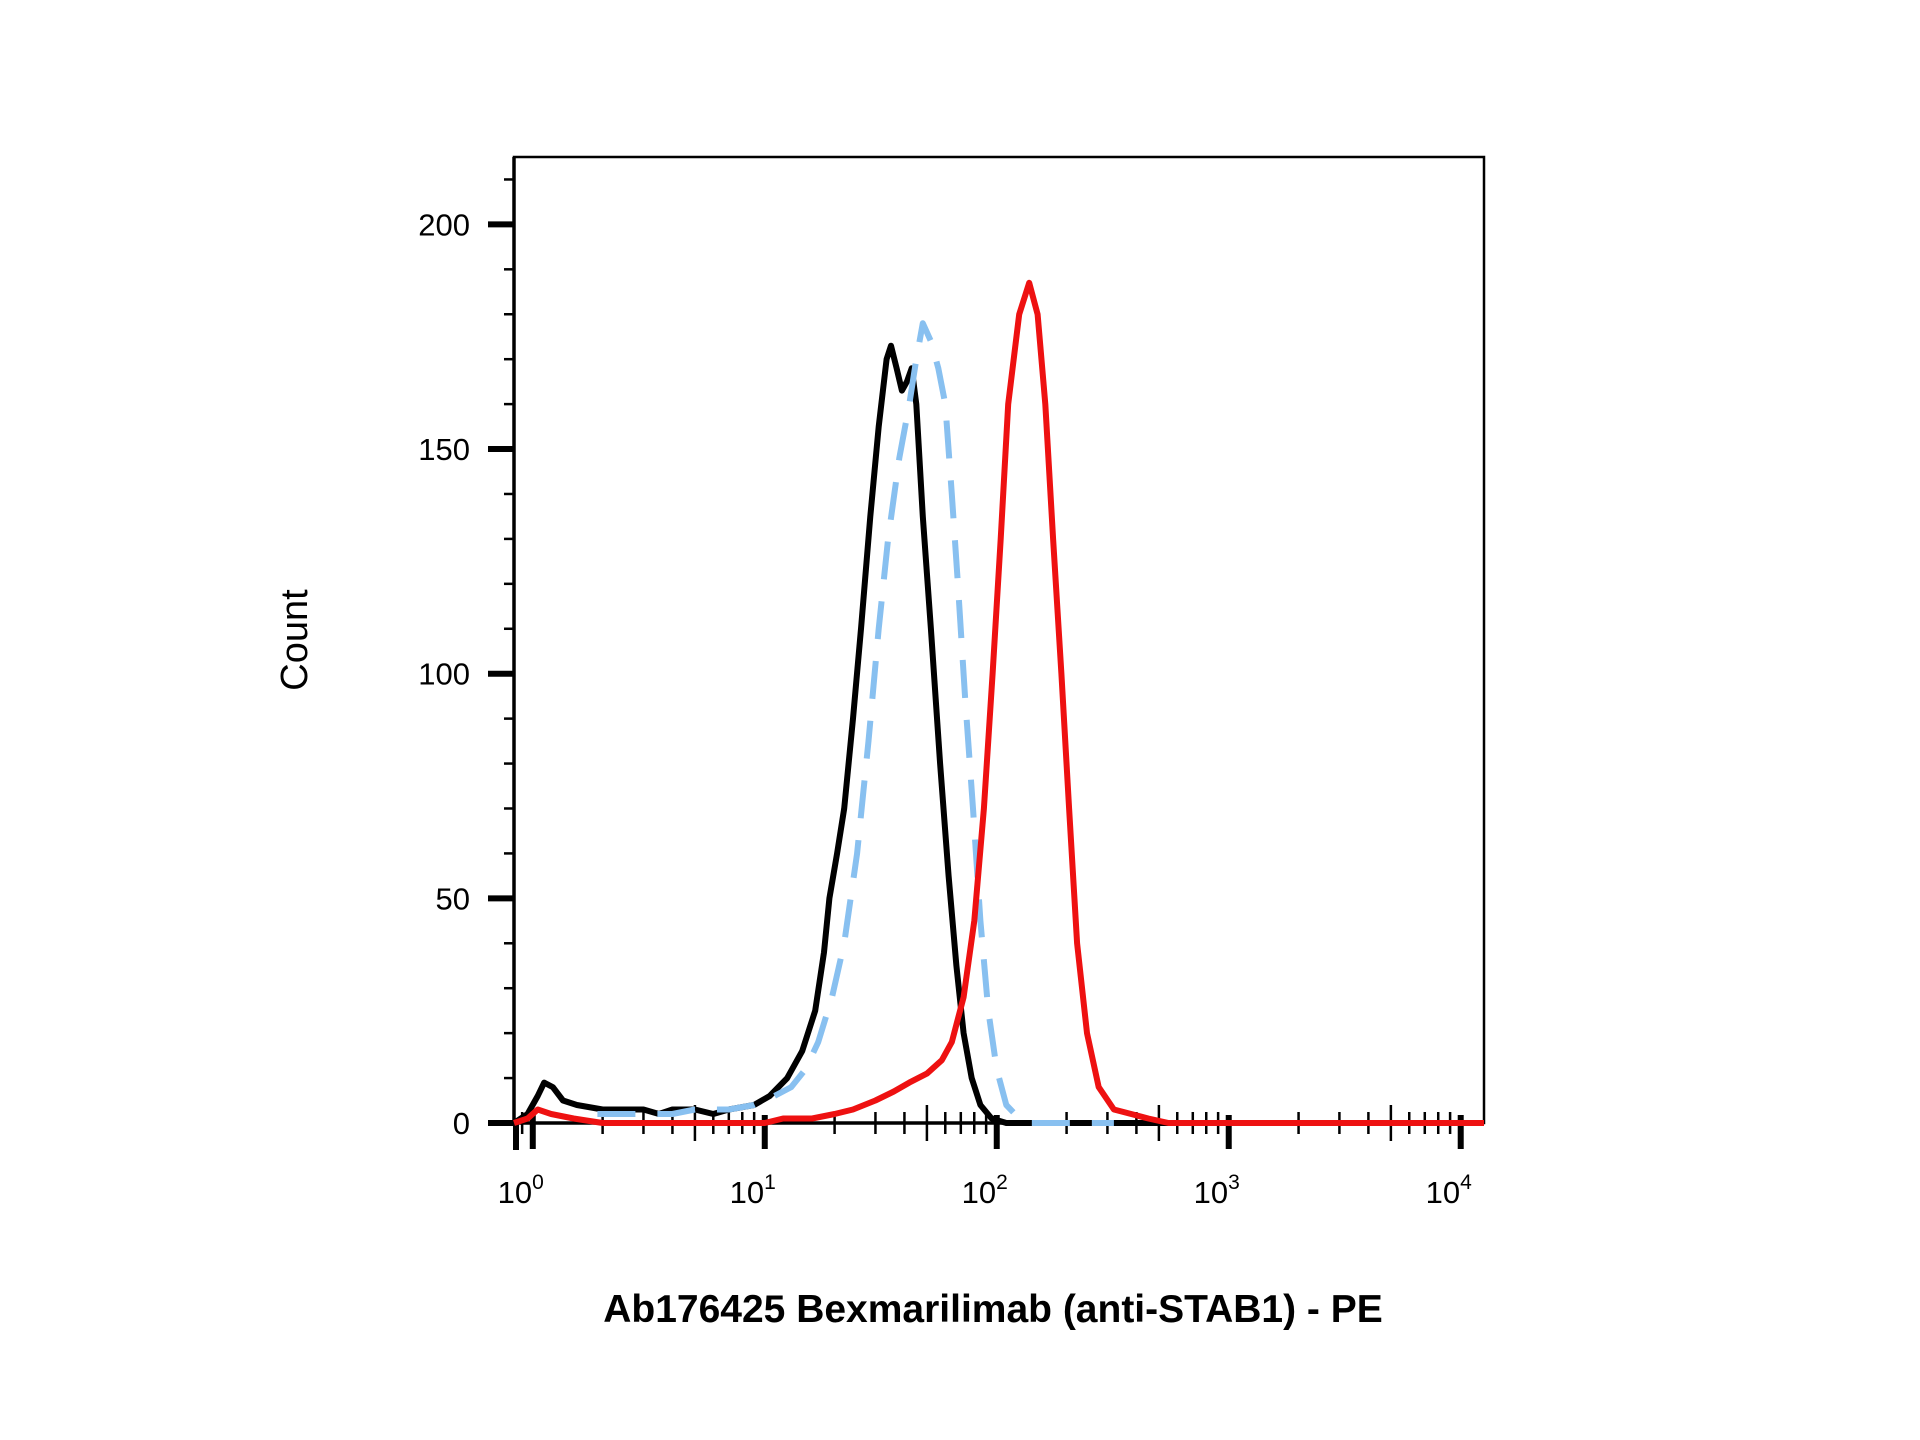  I want to click on x-tick-label: 10³, so click(1217, 1190).